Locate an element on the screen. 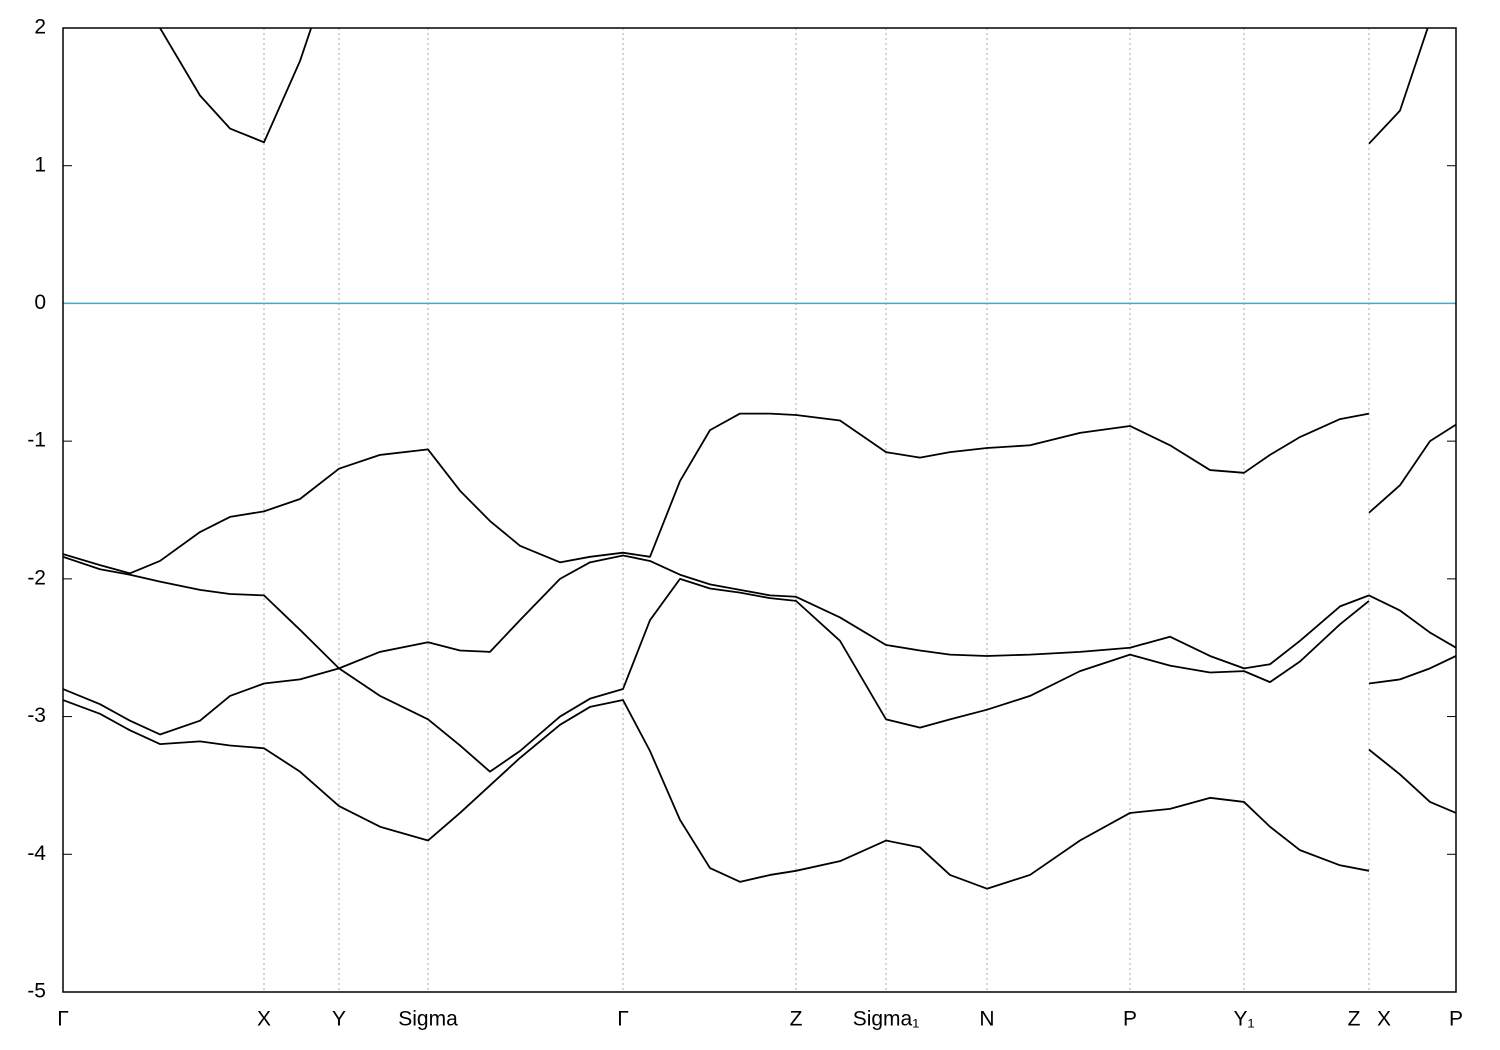 This screenshot has height=1050, width=1500. y-tick-label: 1 is located at coordinates (40, 164).